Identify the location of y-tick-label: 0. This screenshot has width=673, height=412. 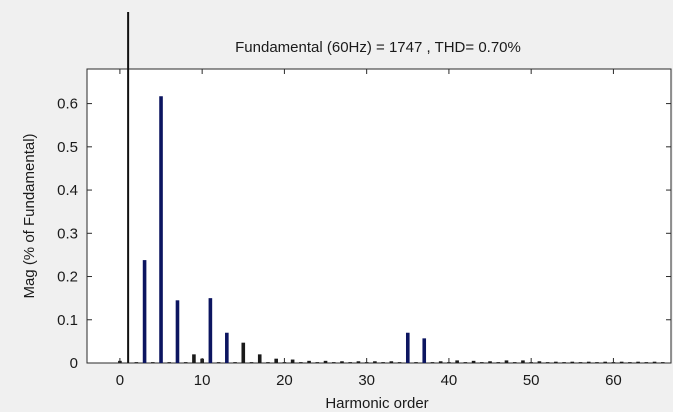
(74, 363).